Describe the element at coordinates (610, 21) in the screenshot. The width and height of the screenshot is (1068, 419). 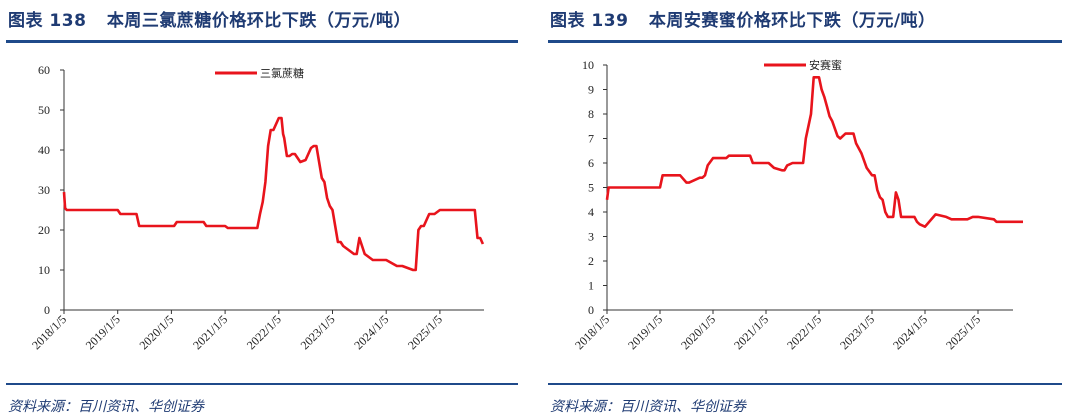
I see `chart-number: 139` at that location.